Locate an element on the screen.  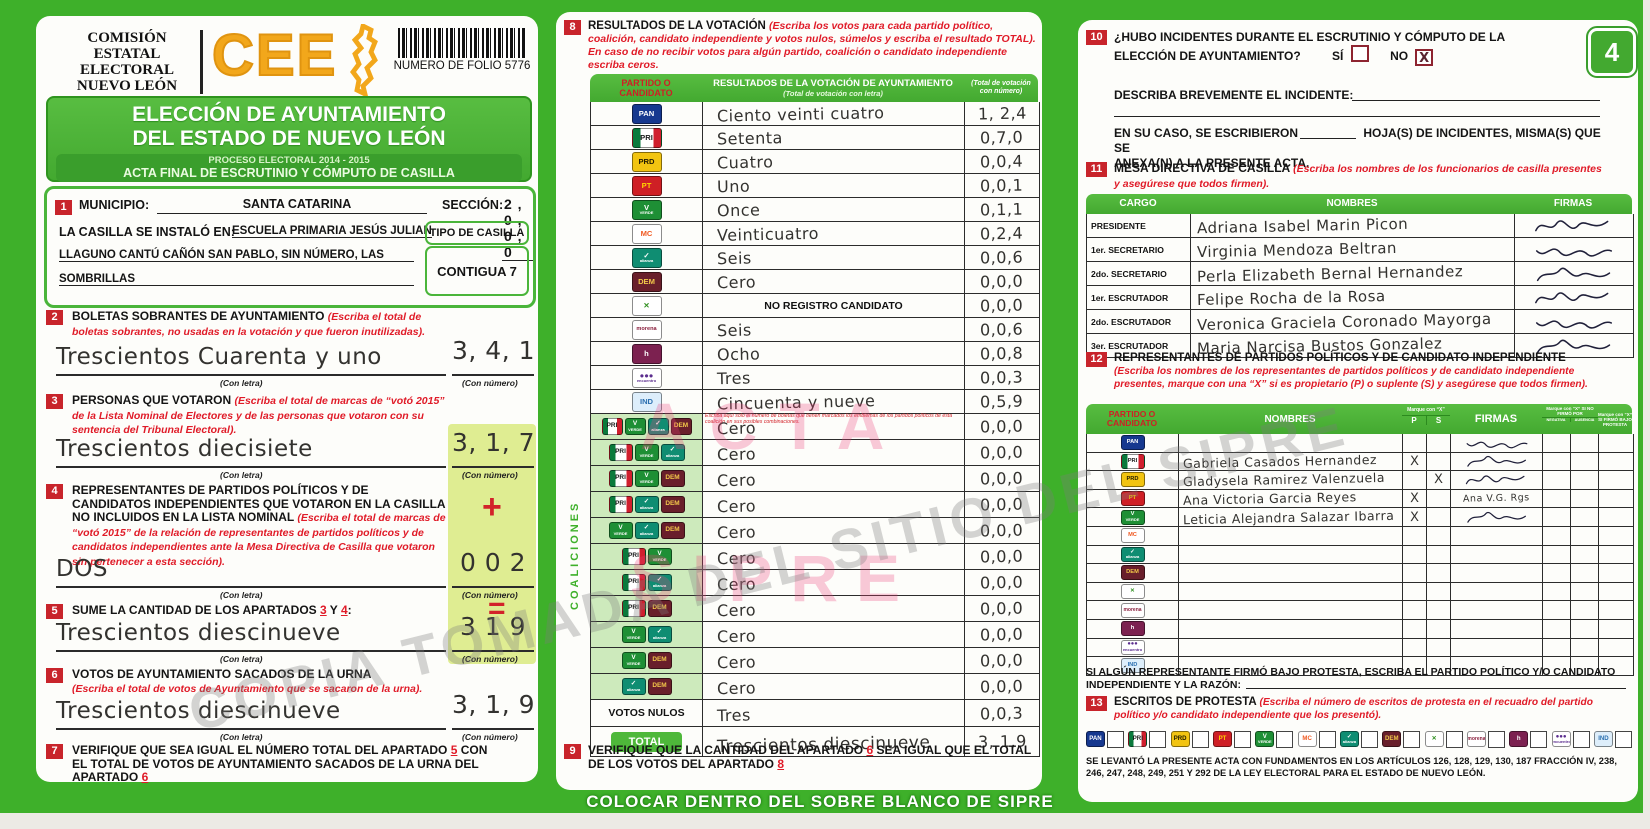
votes-number-cell: 0,2,4 is located at coordinates (1002, 233).